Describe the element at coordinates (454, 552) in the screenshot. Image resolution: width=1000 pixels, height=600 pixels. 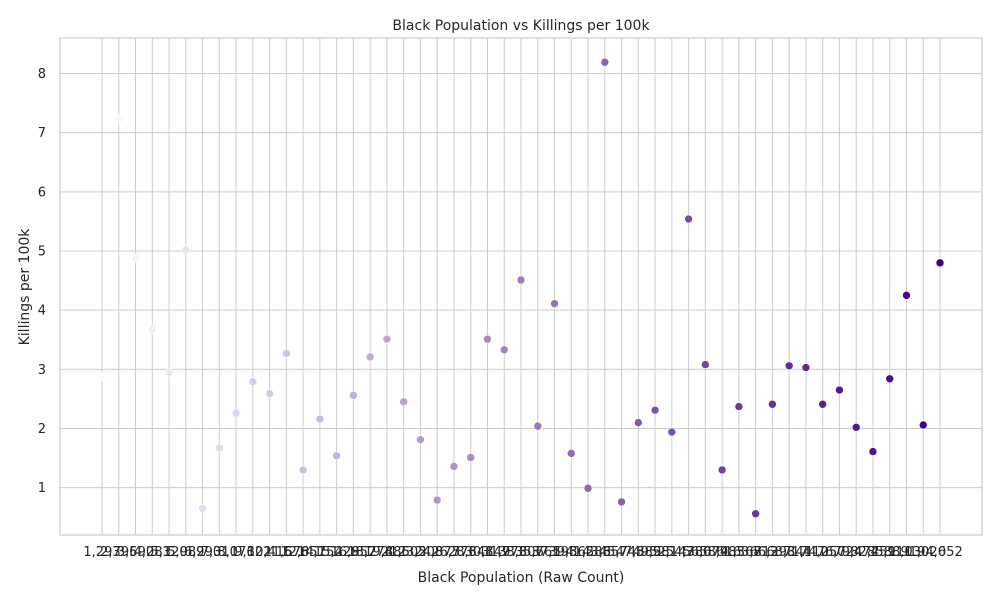
I see `x-tick-label: 26,576` at that location.